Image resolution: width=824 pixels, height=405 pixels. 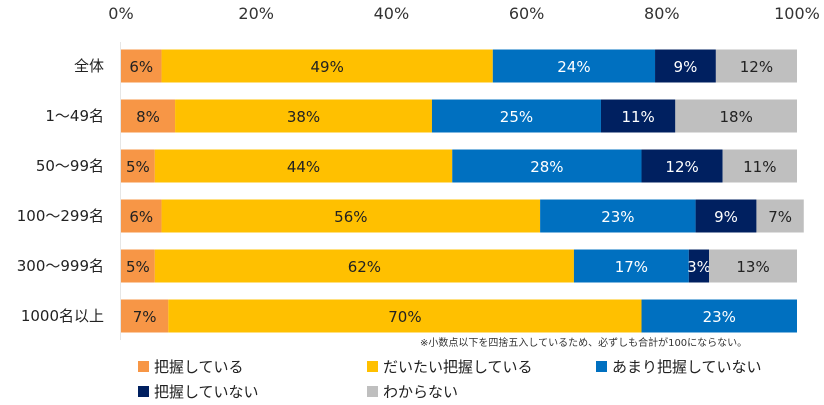 I want to click on data-label: 25%, so click(x=516, y=117).